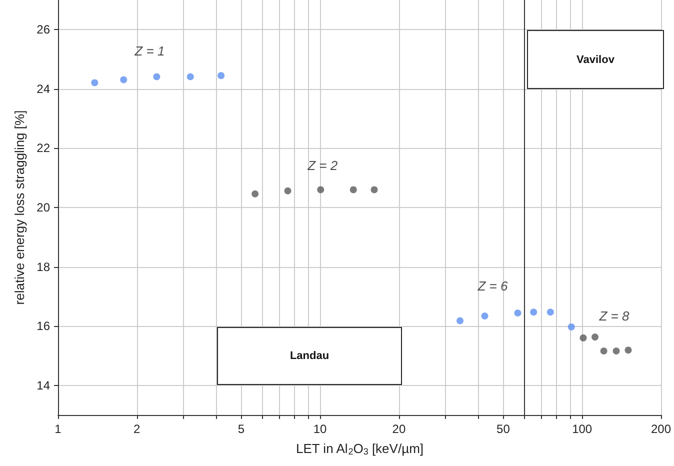 This screenshot has width=674, height=466. I want to click on x-tick-label: 2, so click(137, 429).